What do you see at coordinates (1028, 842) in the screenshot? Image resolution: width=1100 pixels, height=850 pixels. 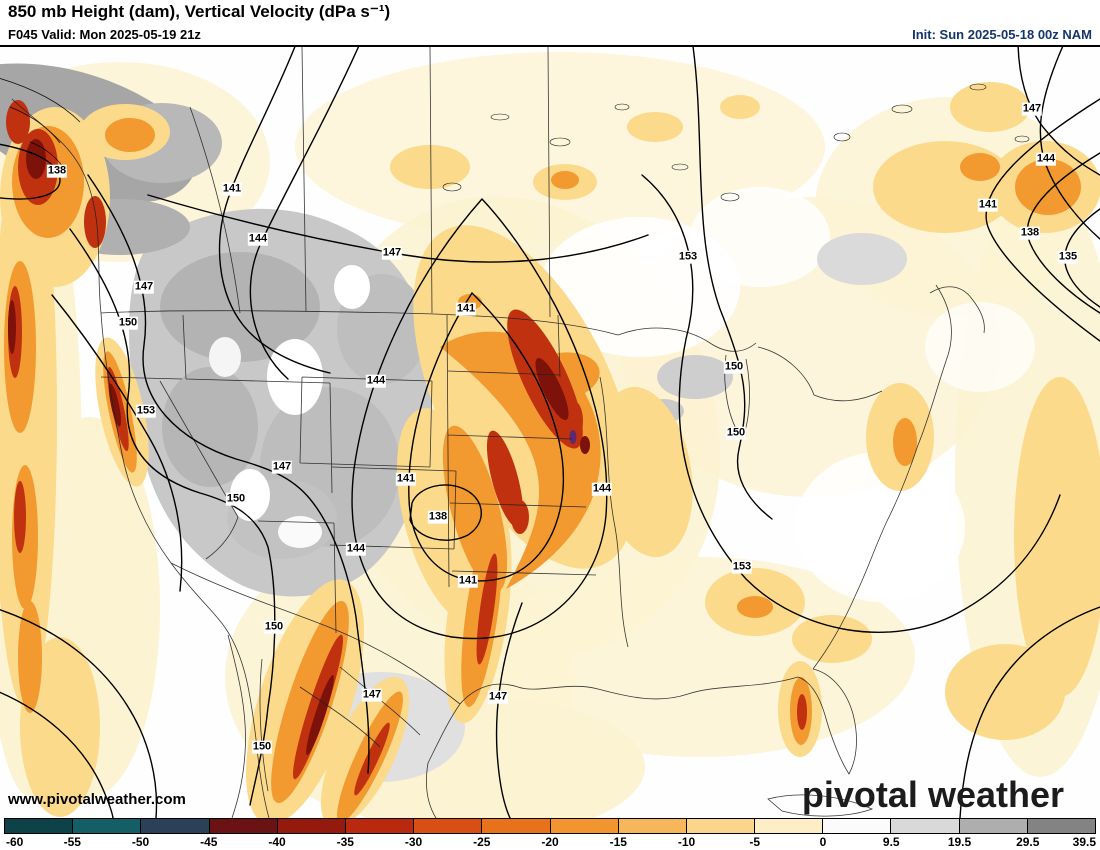 I see `colorbar-tick-label: 29.5` at bounding box center [1028, 842].